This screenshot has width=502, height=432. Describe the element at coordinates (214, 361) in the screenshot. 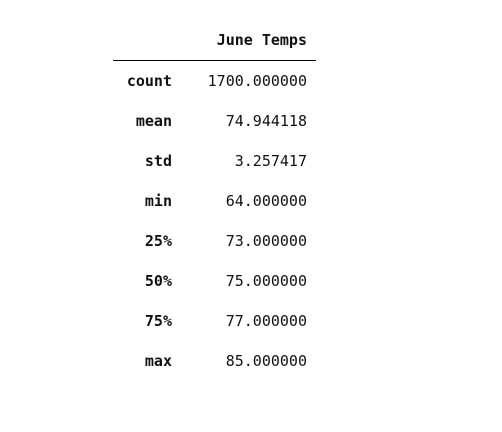

I see `table-row-max: max 85.000000` at that location.